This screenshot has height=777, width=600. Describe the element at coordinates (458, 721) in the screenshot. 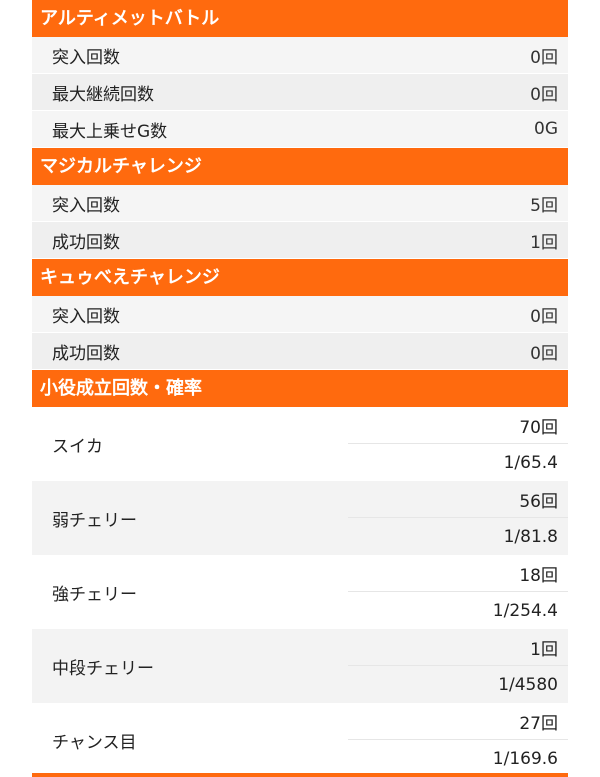

I see `koyaku-count: 27回` at that location.